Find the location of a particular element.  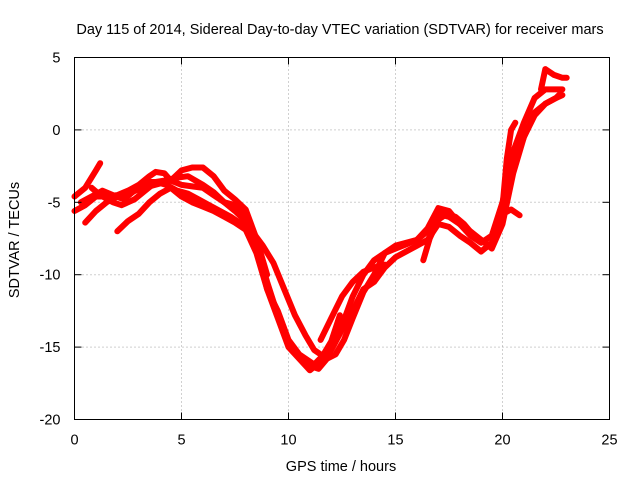

y-tick-label: -5 is located at coordinates (54, 203).